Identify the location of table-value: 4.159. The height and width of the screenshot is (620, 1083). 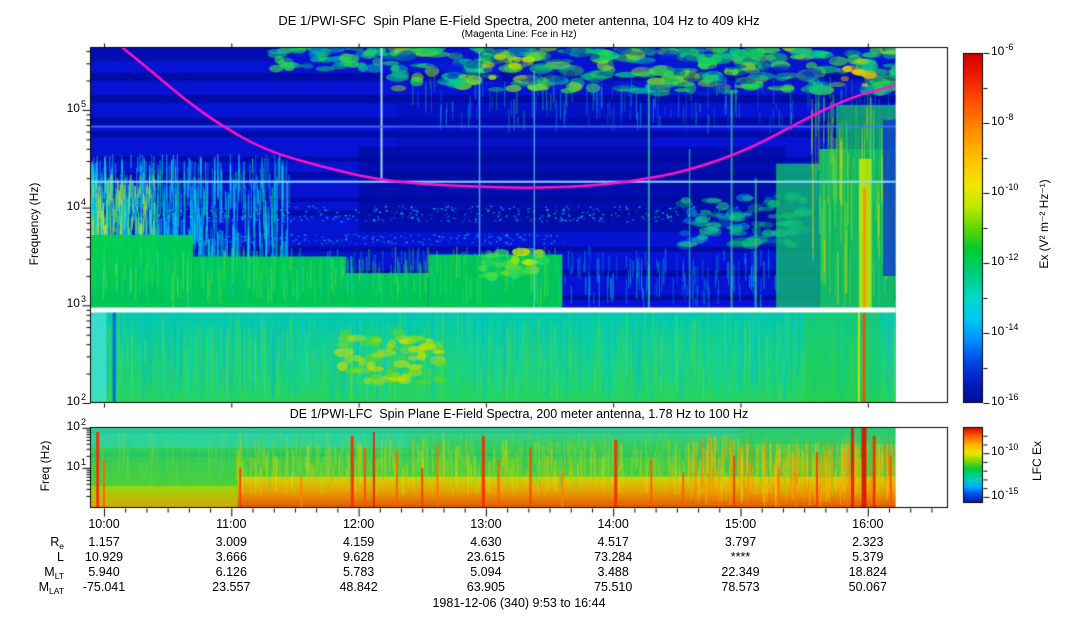
(358, 542).